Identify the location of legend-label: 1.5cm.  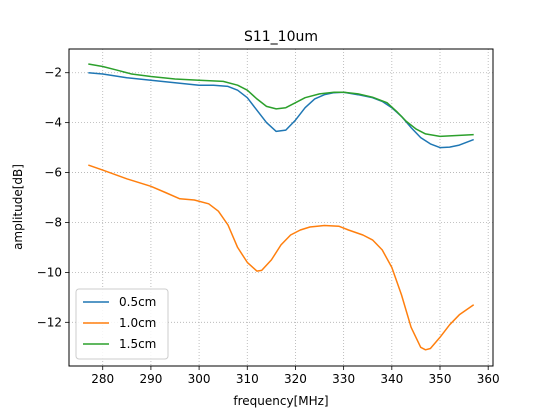
(137, 344).